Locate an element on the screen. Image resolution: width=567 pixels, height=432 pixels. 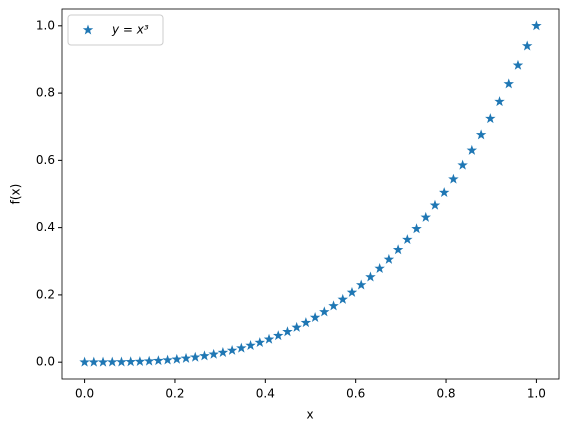
x-tick-label: 0.4 is located at coordinates (265, 394).